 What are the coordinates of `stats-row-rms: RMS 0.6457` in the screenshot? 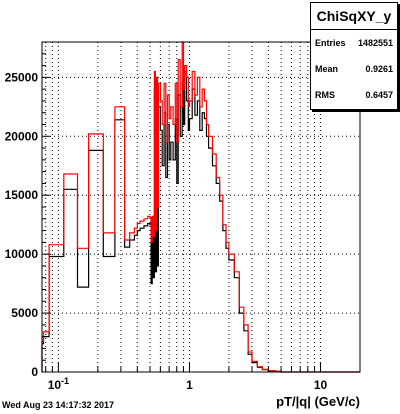 It's located at (354, 95).